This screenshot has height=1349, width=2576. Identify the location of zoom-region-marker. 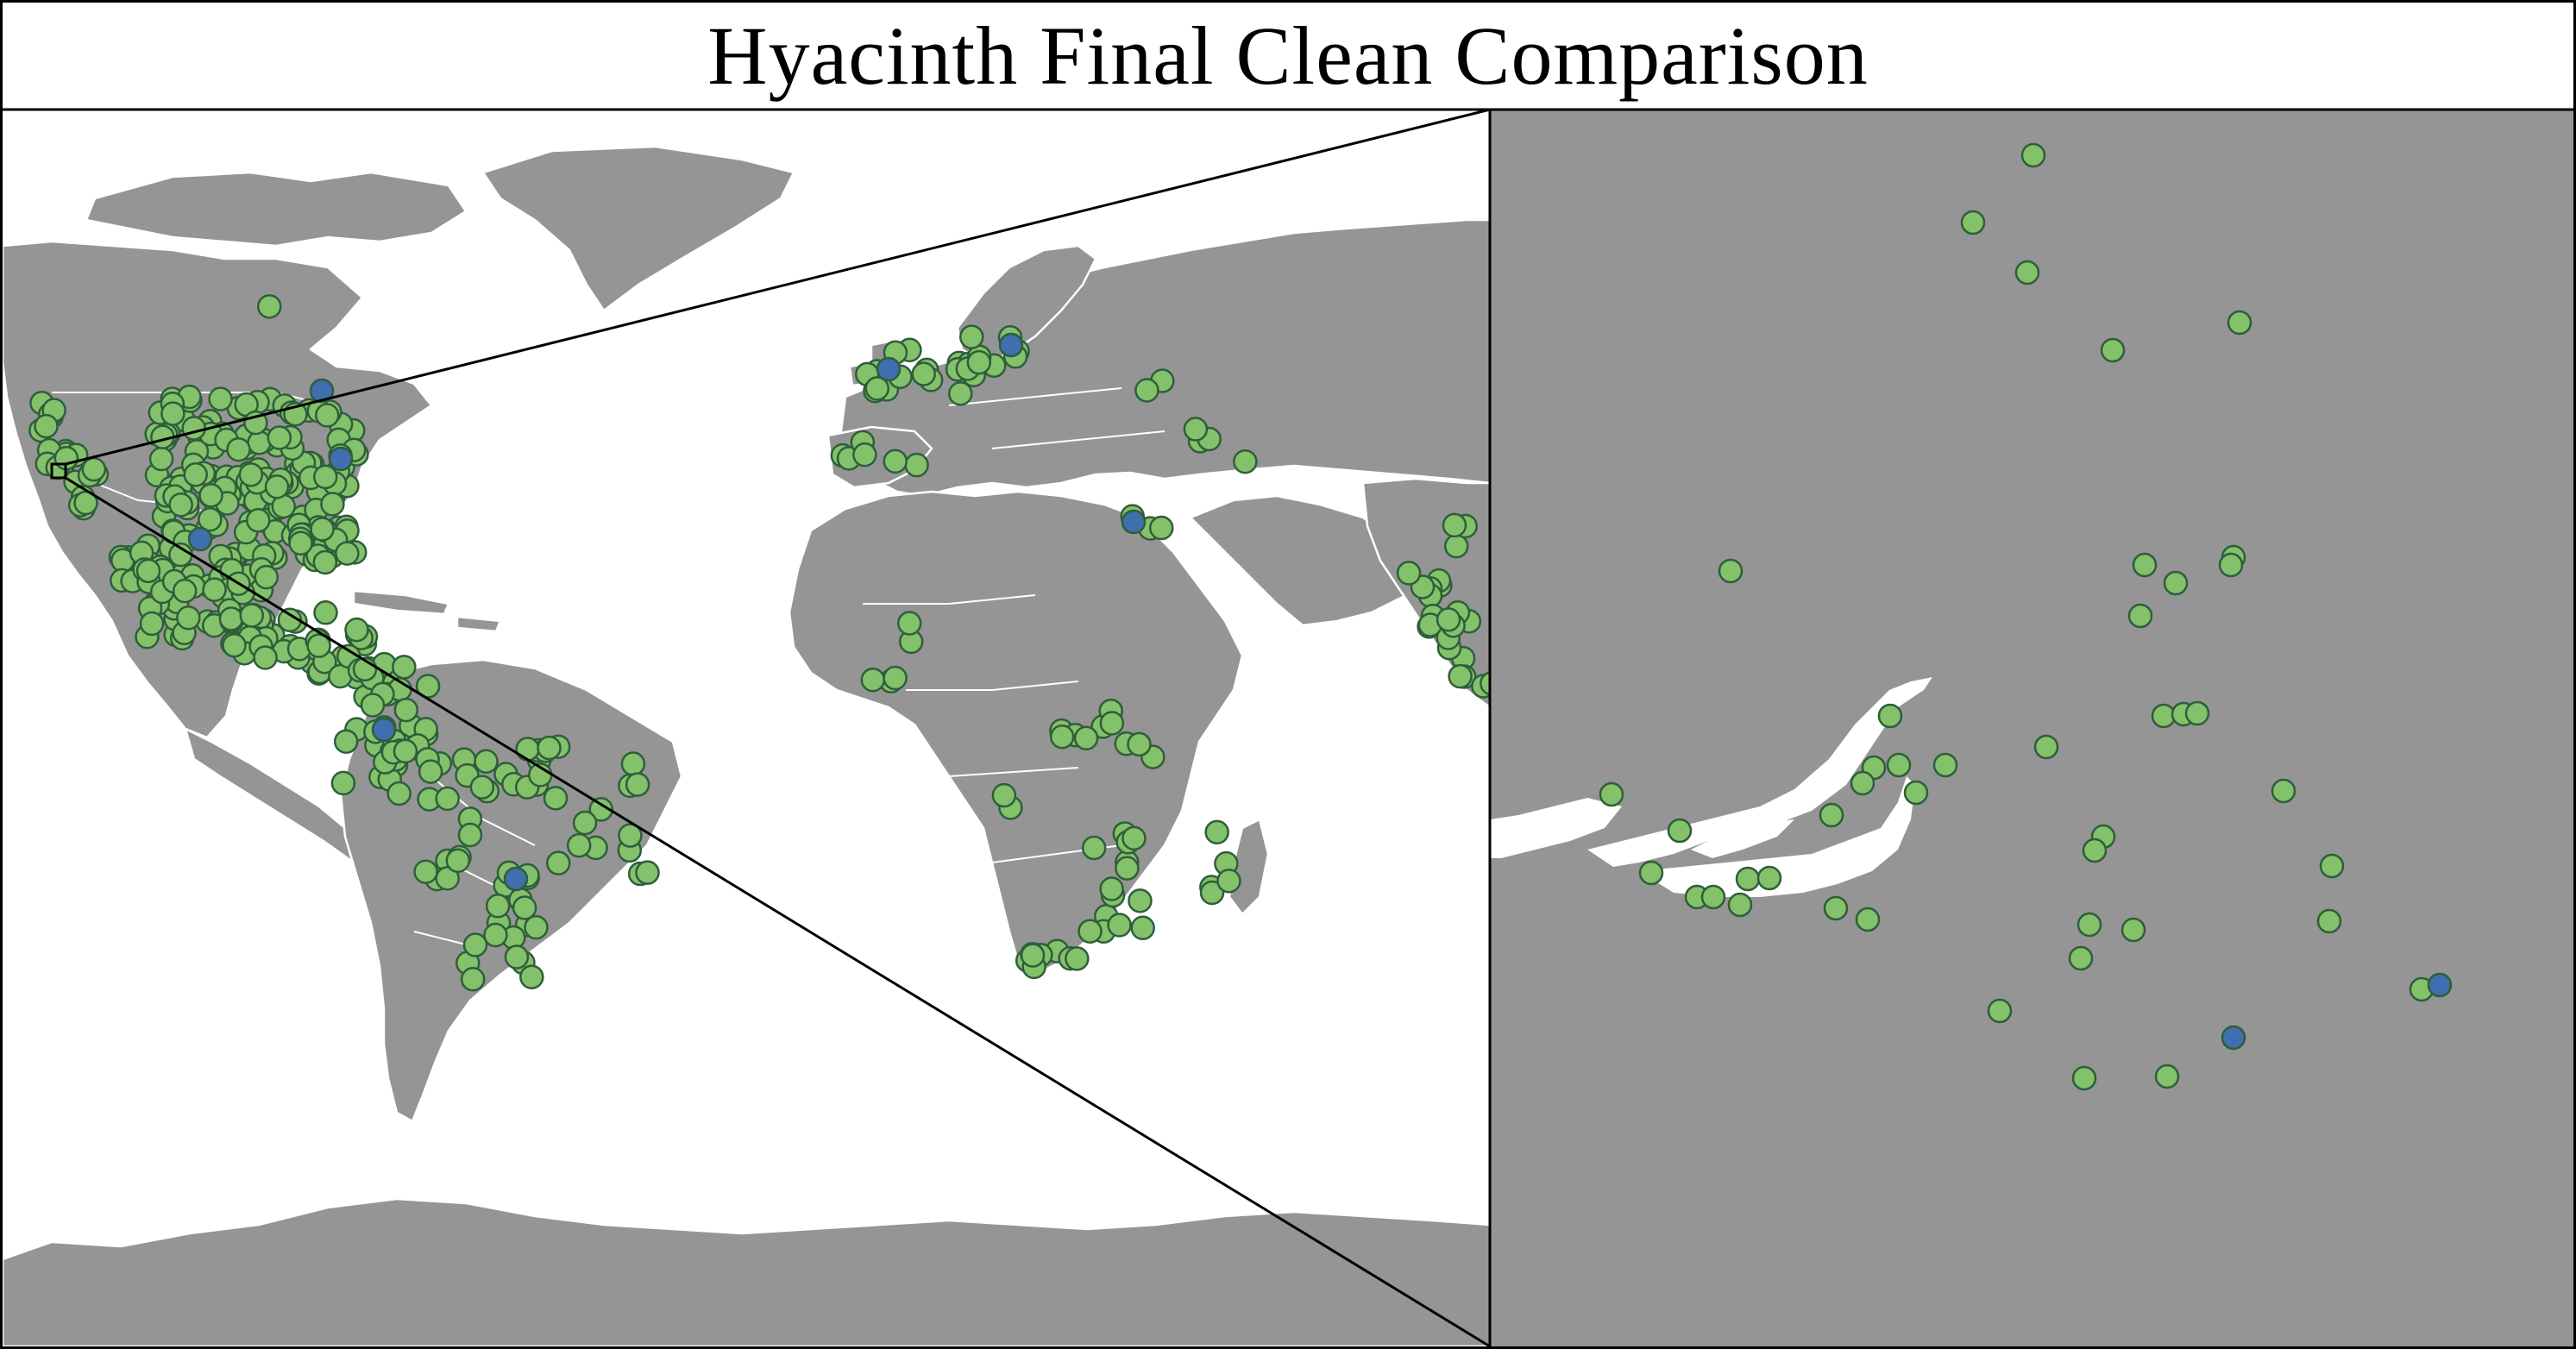
(58, 471).